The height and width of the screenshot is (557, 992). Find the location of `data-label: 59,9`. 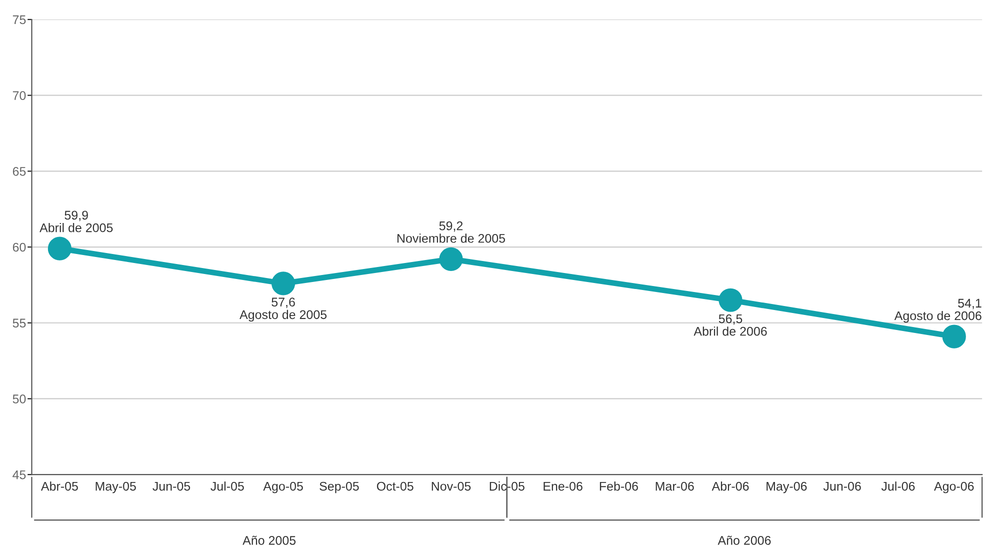

data-label: 59,9 is located at coordinates (76, 216).